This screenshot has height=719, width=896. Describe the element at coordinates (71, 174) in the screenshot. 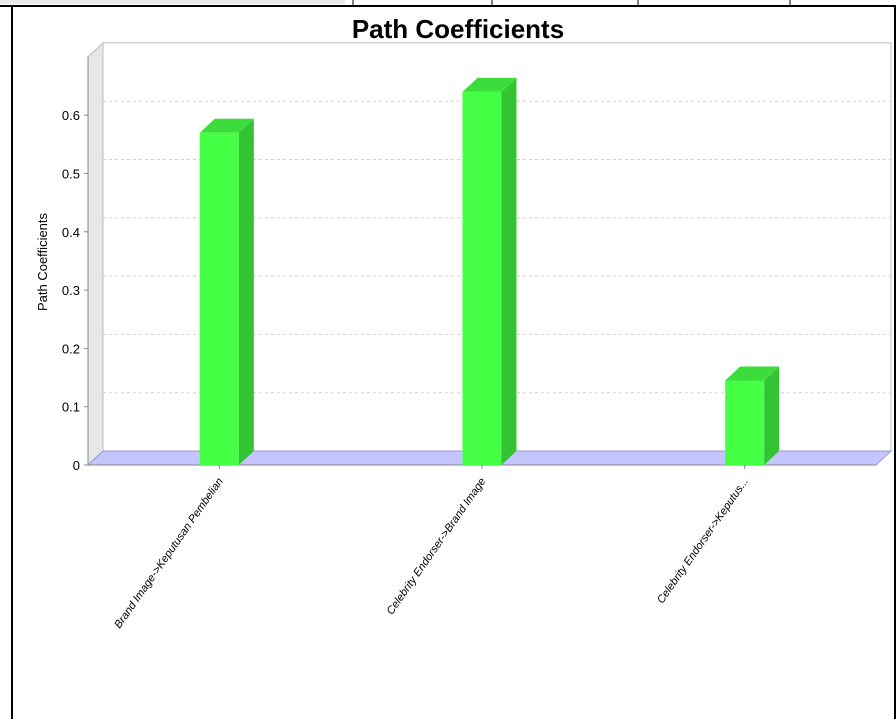

I see `y-tick-label: 0.5` at that location.